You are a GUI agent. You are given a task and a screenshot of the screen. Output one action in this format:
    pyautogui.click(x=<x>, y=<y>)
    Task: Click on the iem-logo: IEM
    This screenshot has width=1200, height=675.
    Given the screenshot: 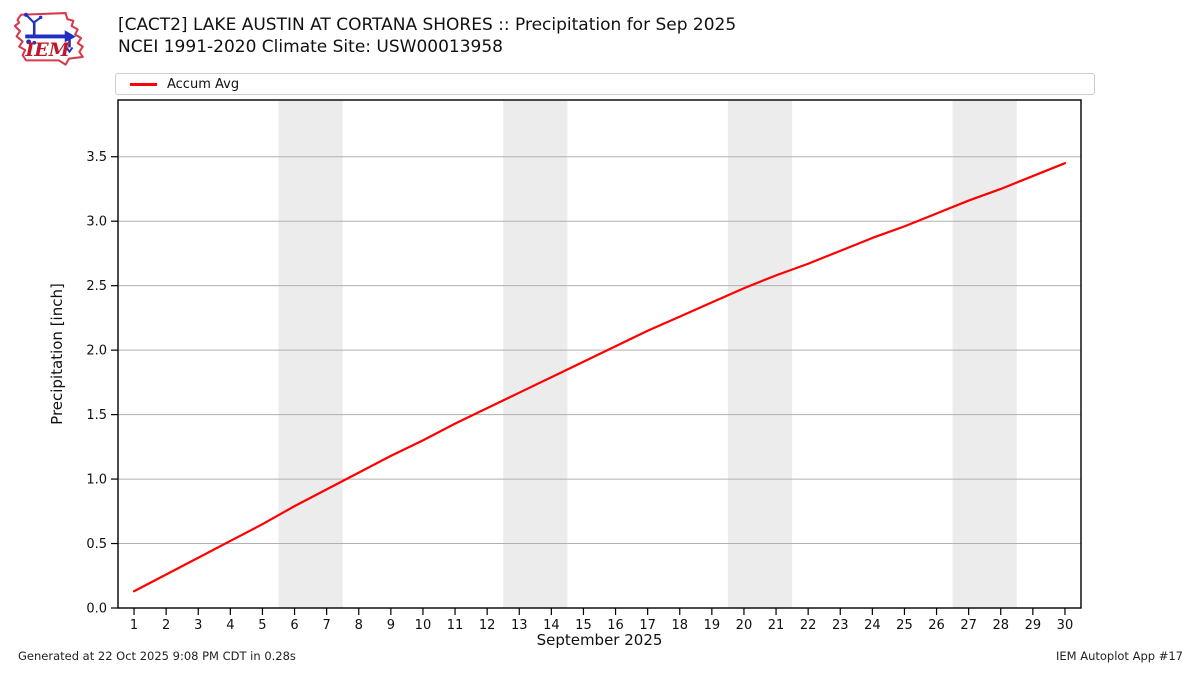 What is the action you would take?
    pyautogui.click(x=48, y=39)
    